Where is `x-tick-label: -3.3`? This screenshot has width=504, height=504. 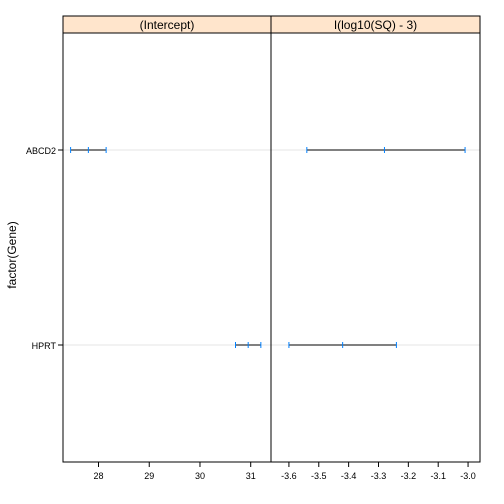
x-tick-label: -3.3 is located at coordinates (379, 476).